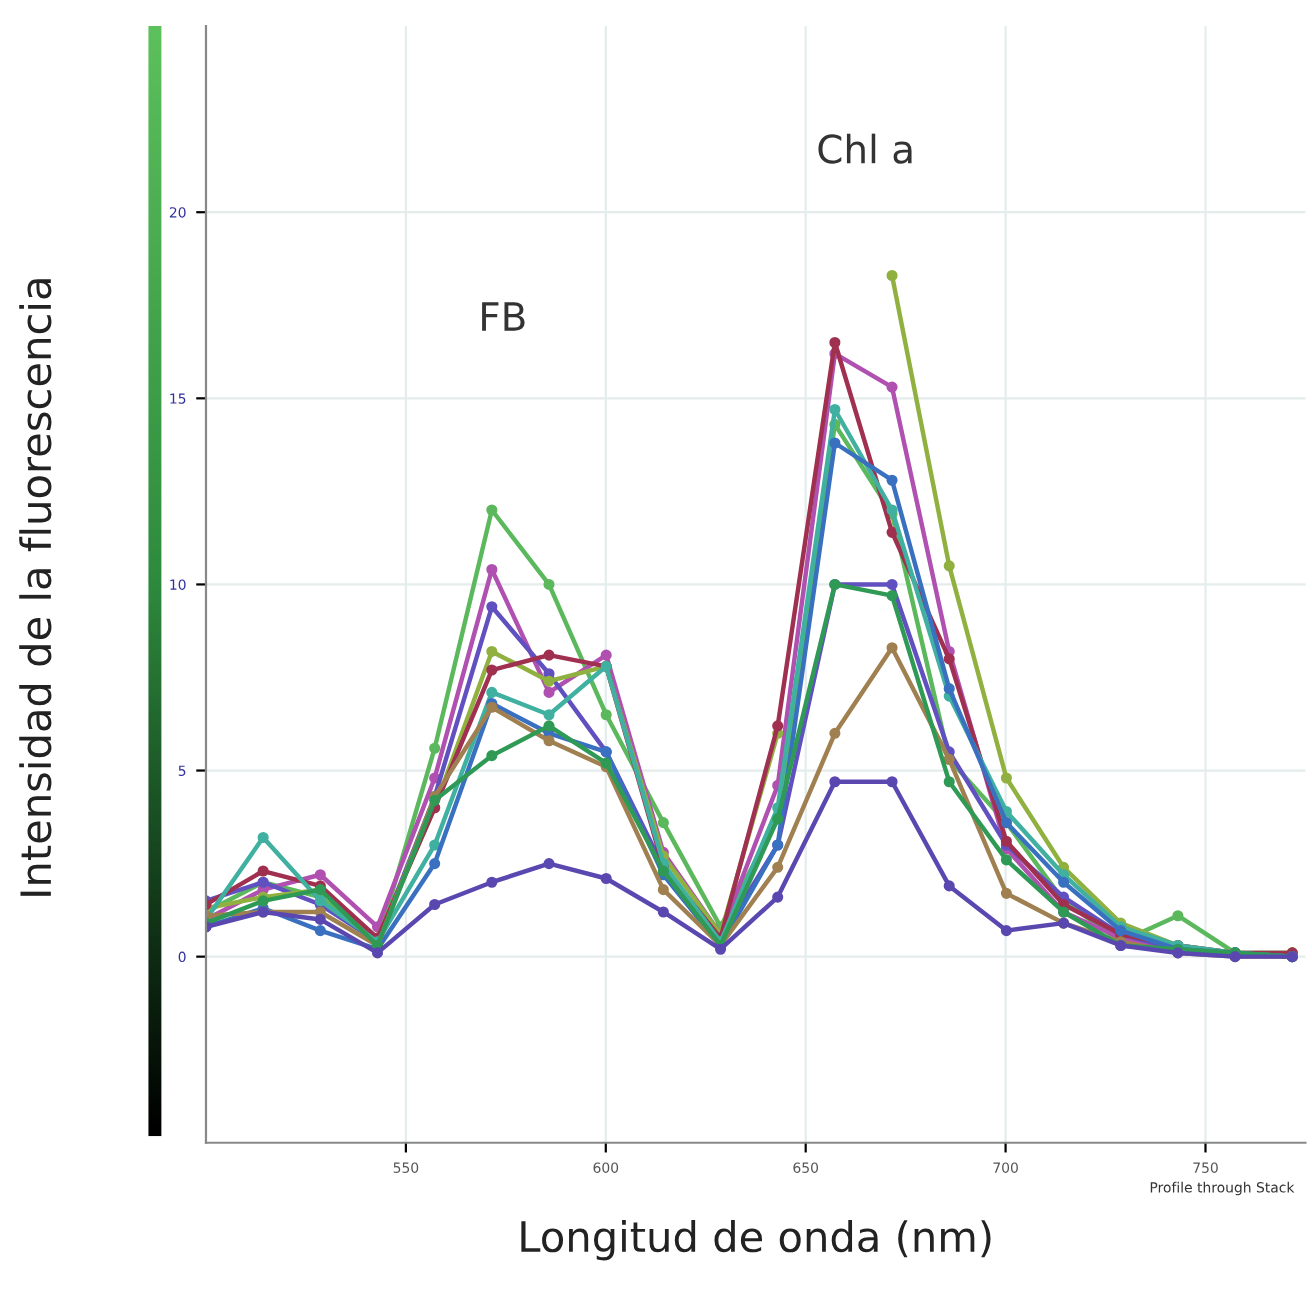 The width and height of the screenshot is (1312, 1306). Describe the element at coordinates (865, 148) in the screenshot. I see `annotation: Chl a` at that location.